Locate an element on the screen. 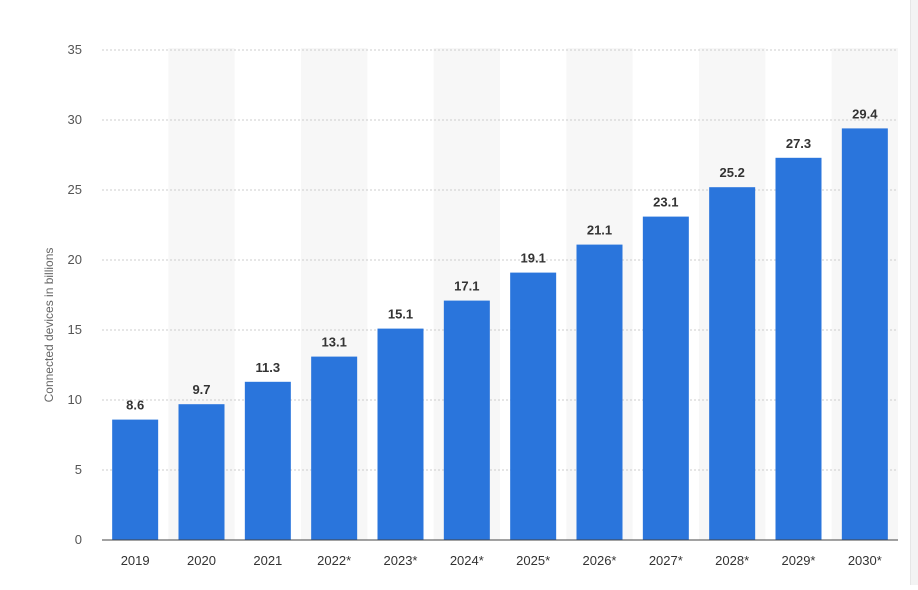 Image resolution: width=918 pixels, height=590 pixels. x-tick-label: 2024* is located at coordinates (467, 560).